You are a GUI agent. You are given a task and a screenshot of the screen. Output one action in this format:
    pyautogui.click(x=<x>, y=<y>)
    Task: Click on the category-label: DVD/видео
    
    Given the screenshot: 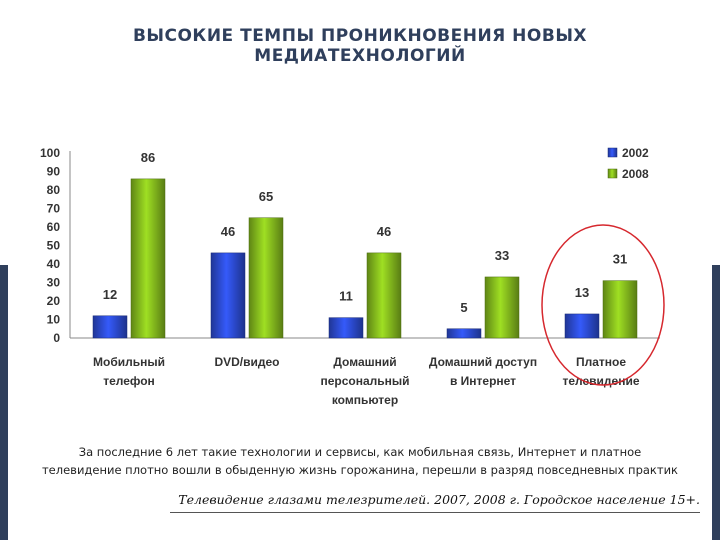 What is the action you would take?
    pyautogui.click(x=246, y=362)
    